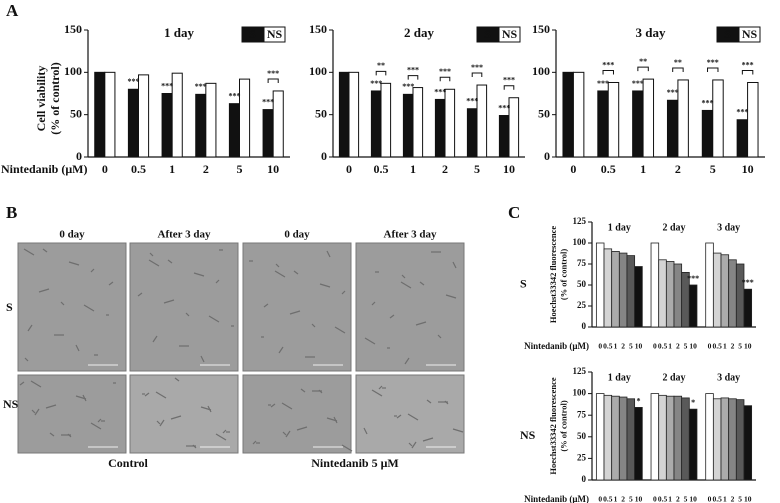 This screenshot has width=780, height=503. I want to click on significance: **, so click(381, 65).